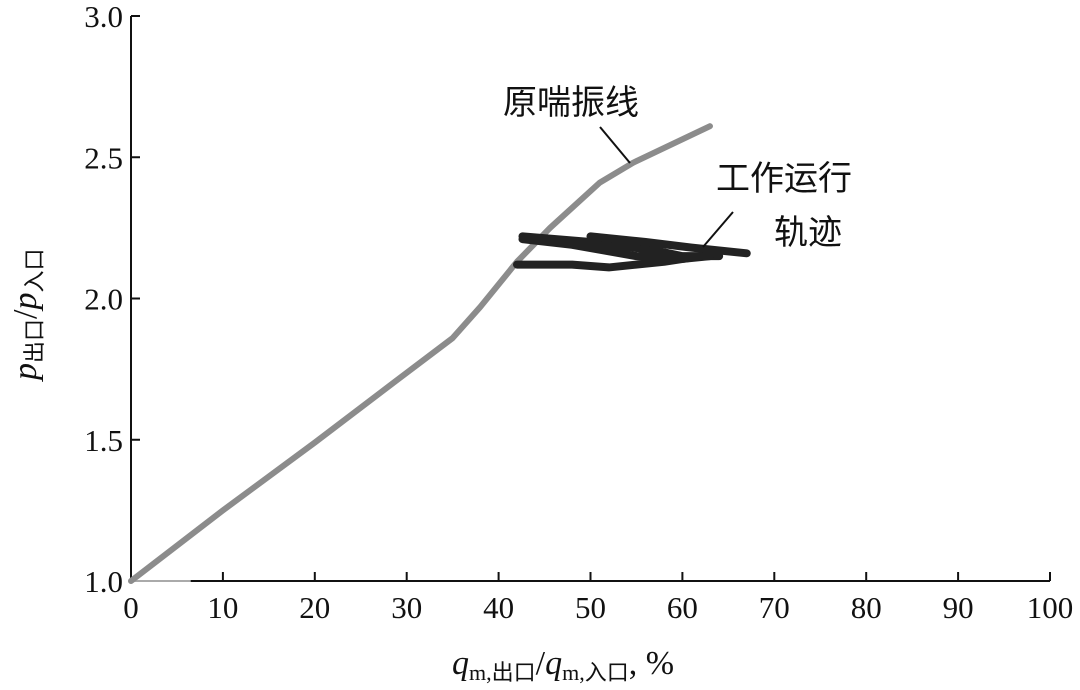  I want to click on x-tick-label: 0, so click(131, 607).